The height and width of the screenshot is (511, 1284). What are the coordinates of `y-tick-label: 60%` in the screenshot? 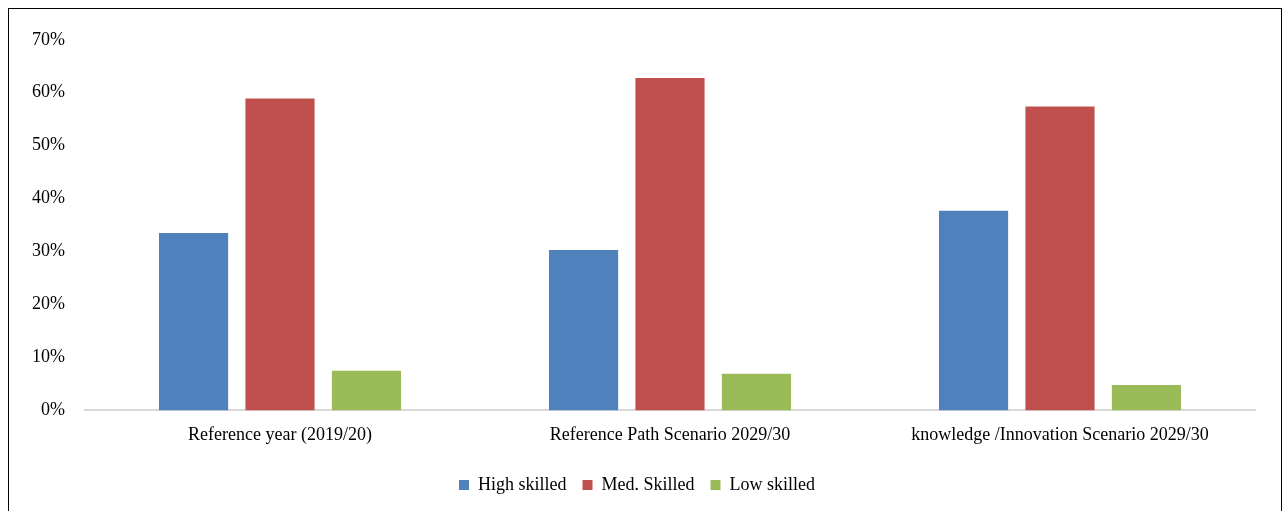 It's located at (48, 91).